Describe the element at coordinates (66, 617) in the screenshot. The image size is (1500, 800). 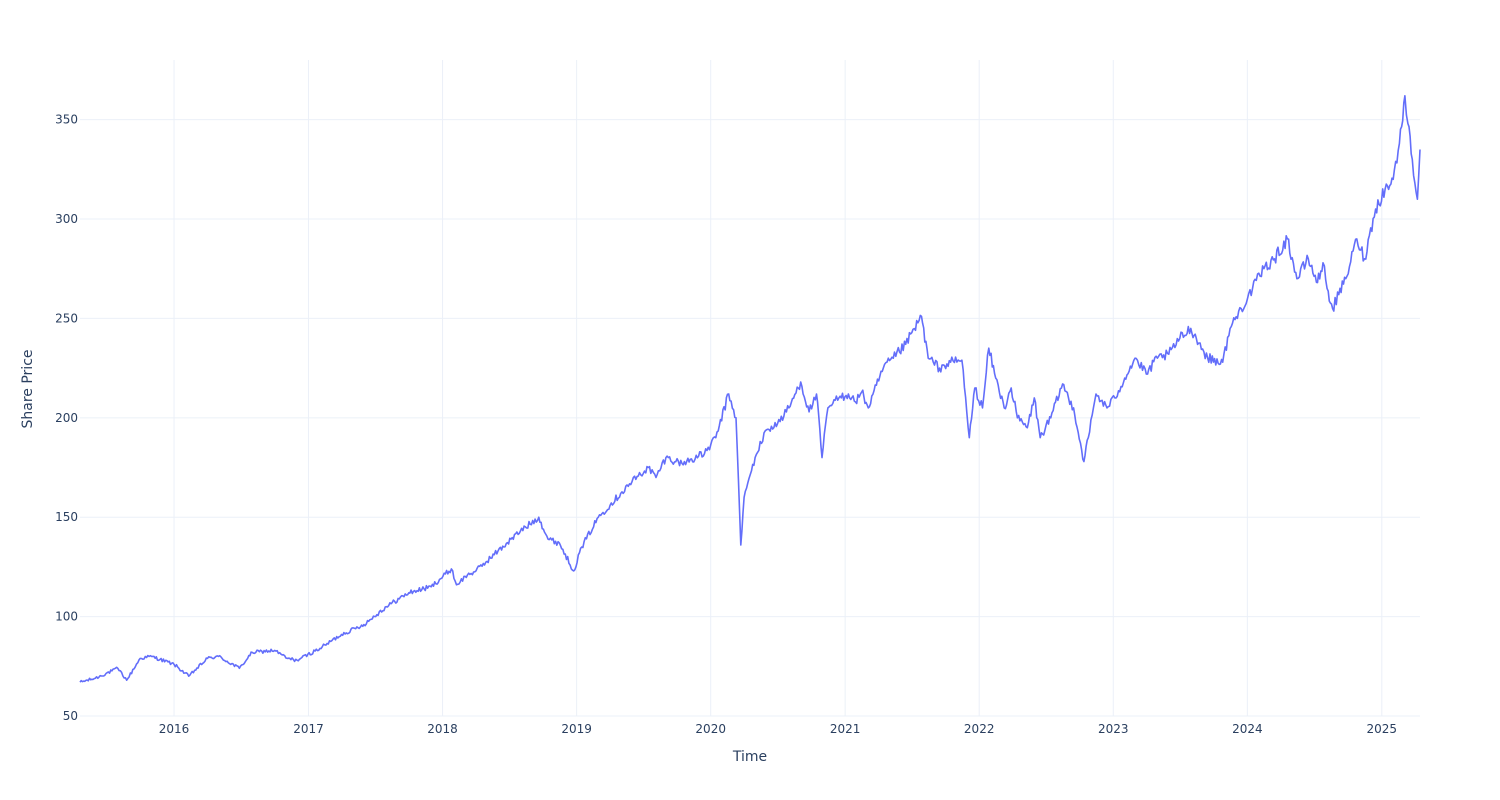
I see `y-tick-label-100: 100` at that location.